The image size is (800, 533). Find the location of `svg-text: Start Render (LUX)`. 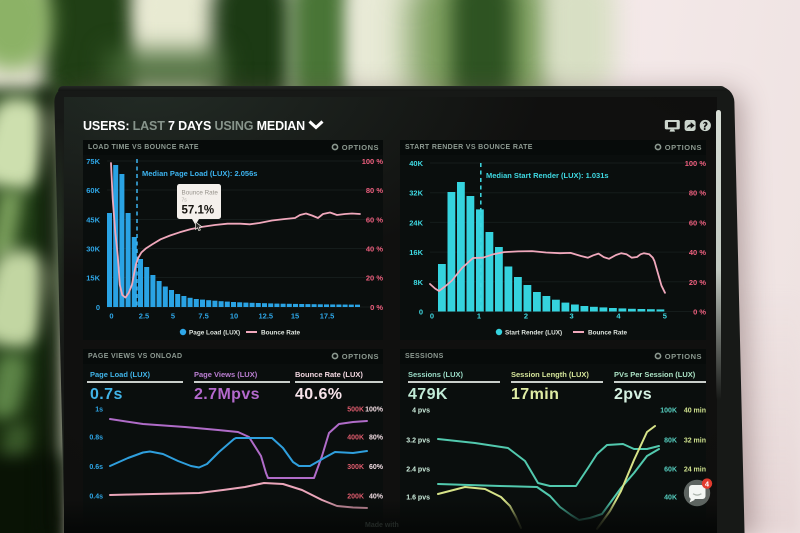

svg-text: Start Render (LUX) is located at coordinates (533, 333).